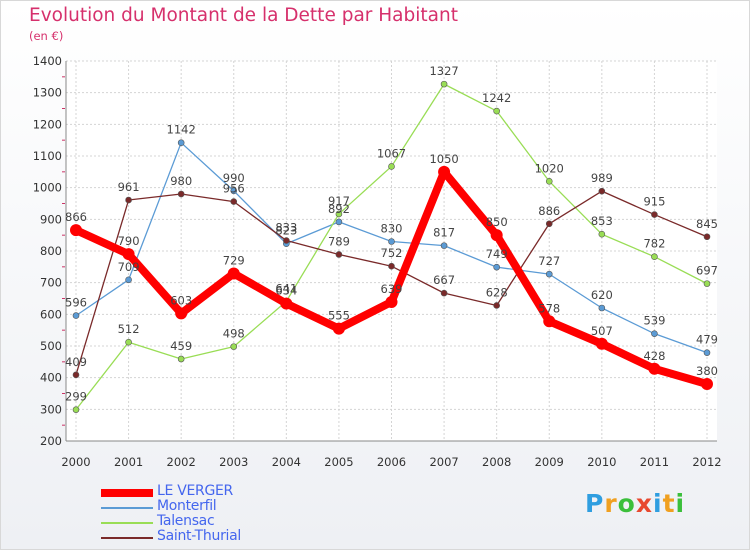 This screenshot has width=750, height=550. What do you see at coordinates (181, 462) in the screenshot?
I see `x-tick-label: 2002` at bounding box center [181, 462].